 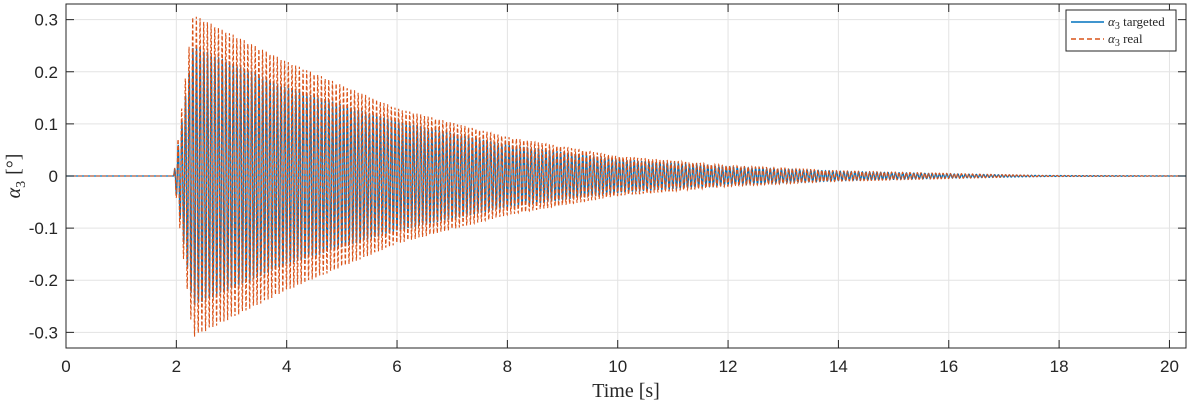 What do you see at coordinates (65, 366) in the screenshot?
I see `x-tick-label: 0` at bounding box center [65, 366].